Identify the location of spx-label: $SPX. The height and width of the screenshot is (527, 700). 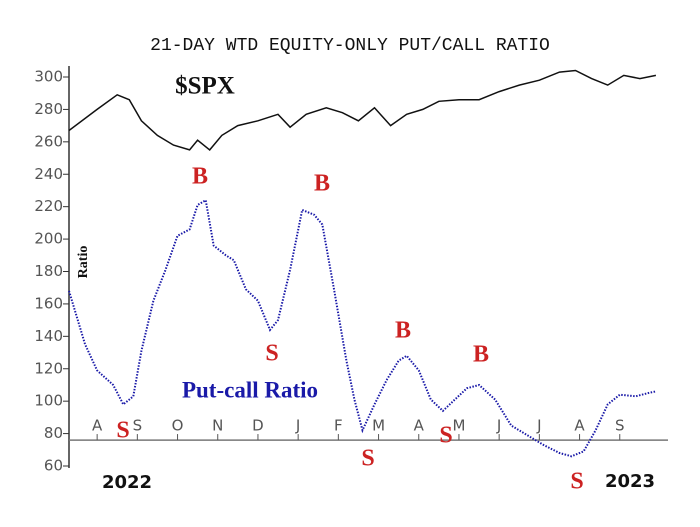
(205, 86).